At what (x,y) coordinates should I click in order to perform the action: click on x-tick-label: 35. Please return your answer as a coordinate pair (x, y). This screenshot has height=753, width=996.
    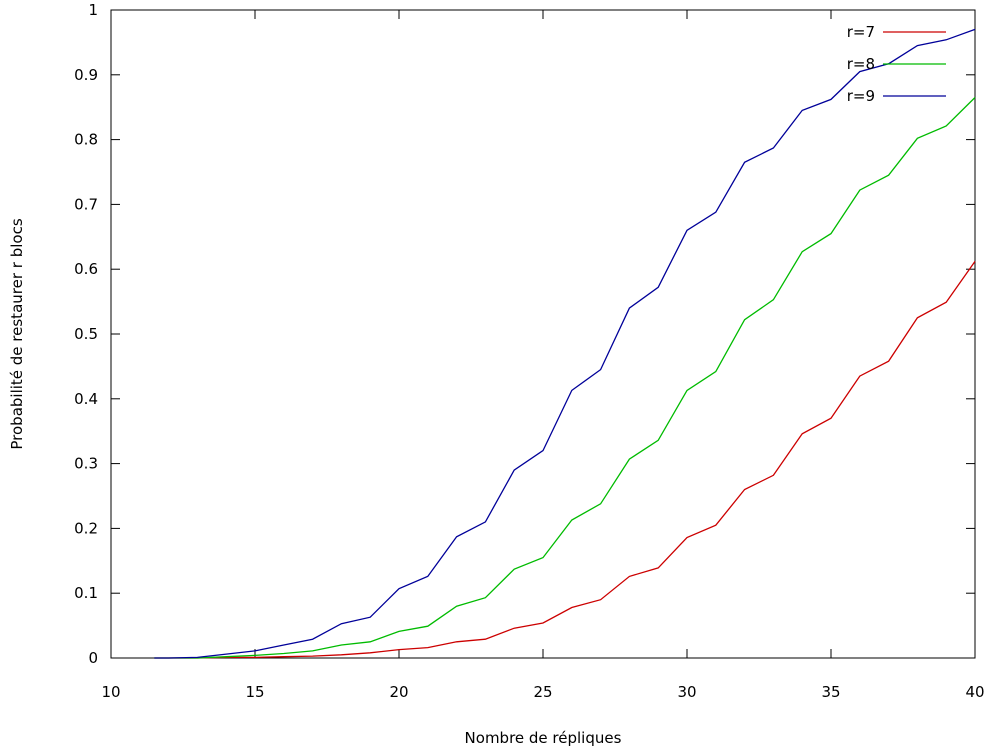
    Looking at the image, I should click on (830, 692).